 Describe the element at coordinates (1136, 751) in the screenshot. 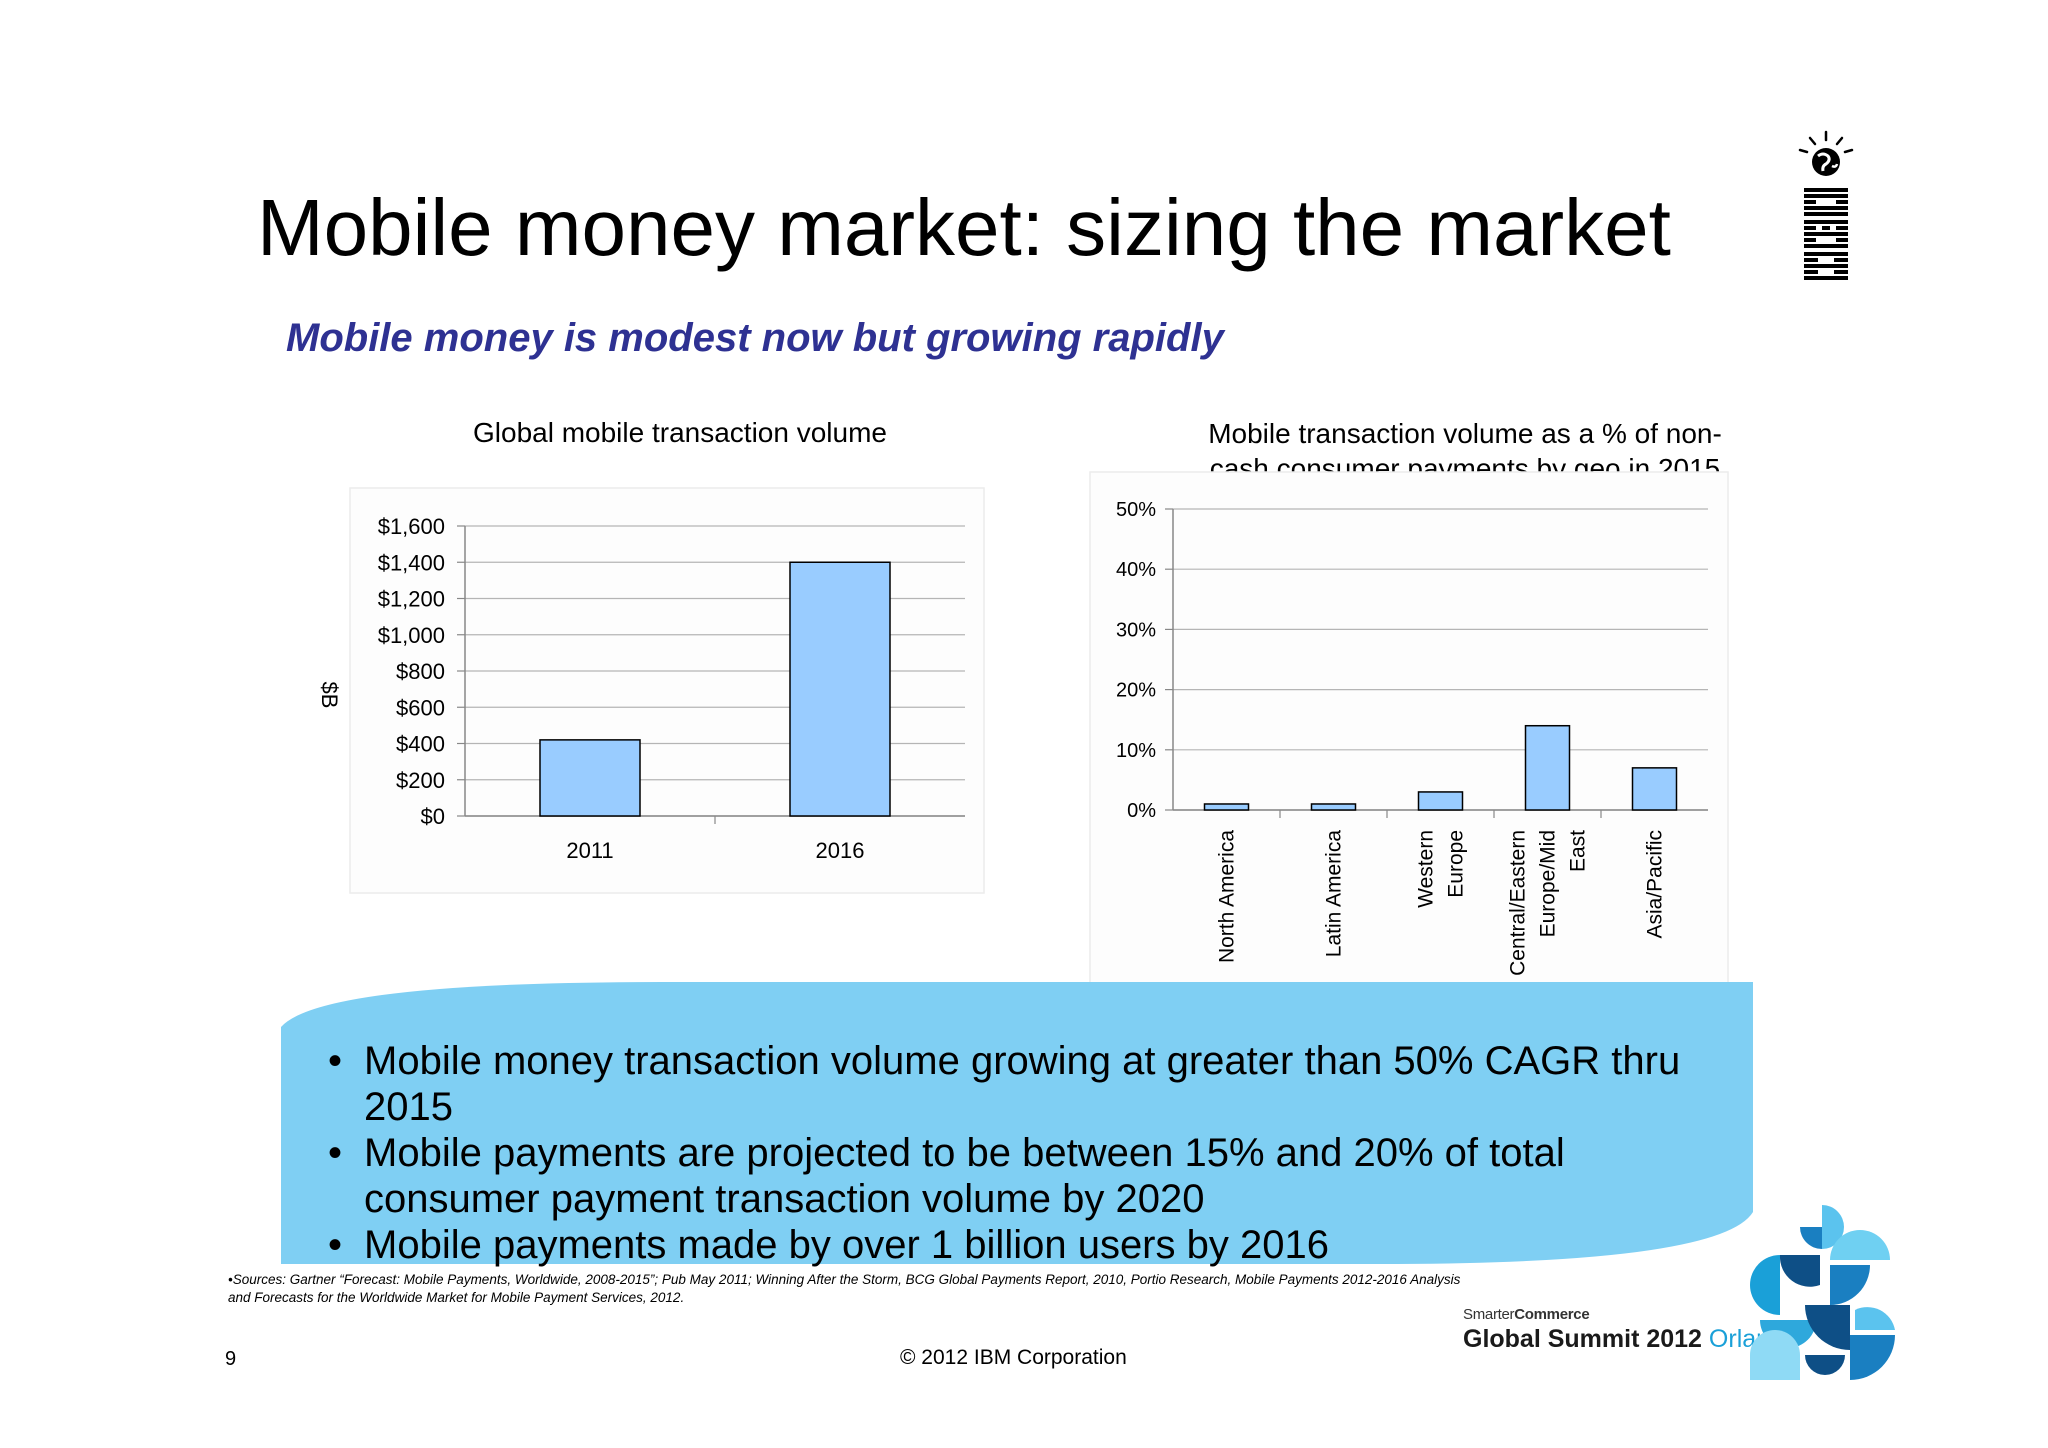

I see `chart2-ytick-label: 10%` at that location.